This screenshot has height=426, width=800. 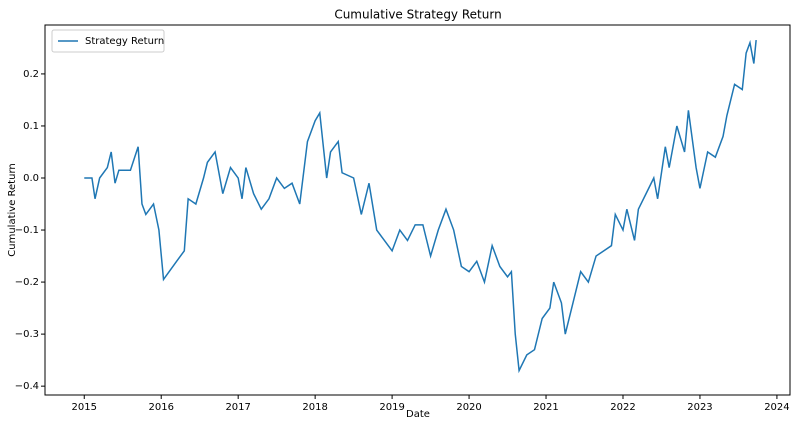 I want to click on y-tick-label: 0.1, so click(x=31, y=126).